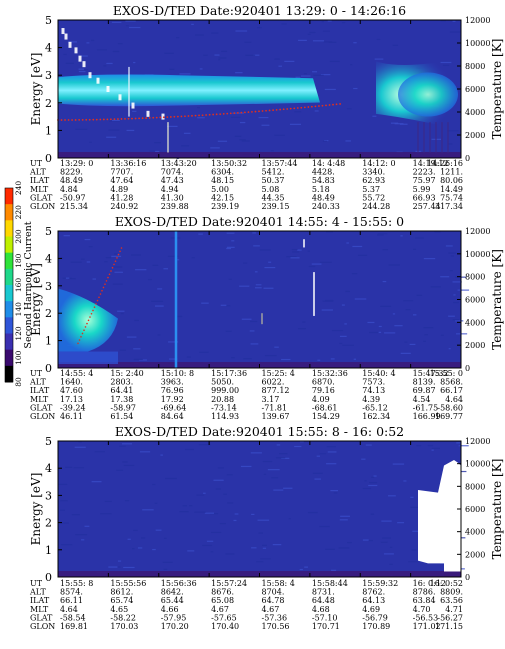 This screenshot has width=505, height=649. Describe the element at coordinates (172, 416) in the screenshot. I see `table-cell: 84.64` at that location.